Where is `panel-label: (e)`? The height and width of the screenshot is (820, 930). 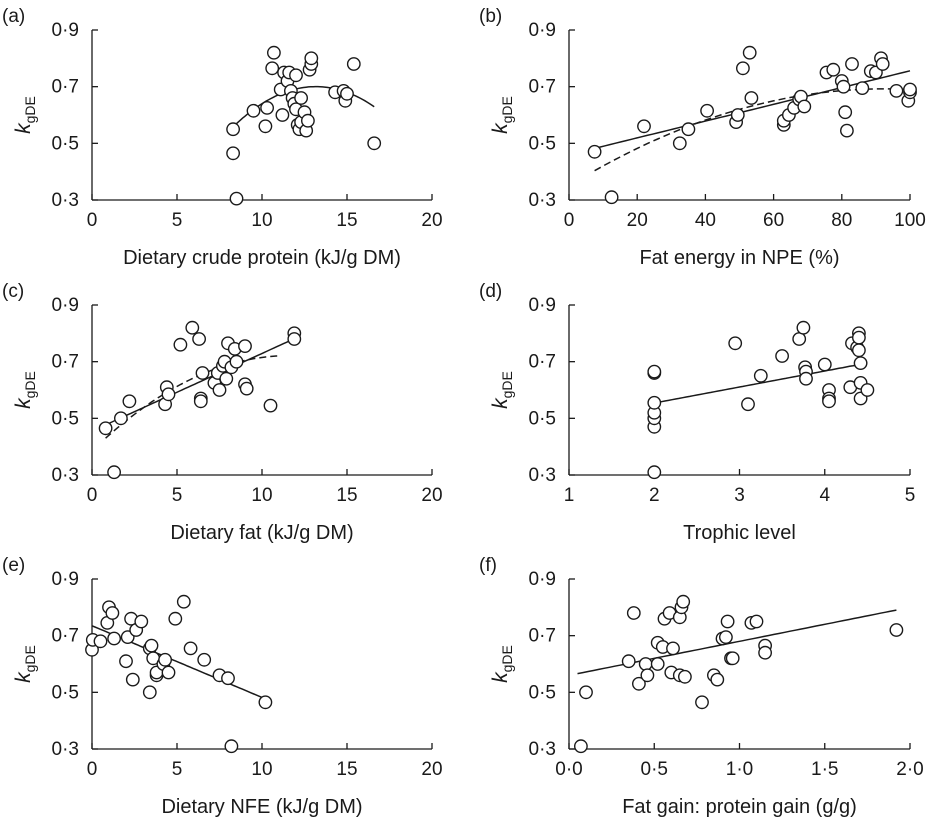 panel-label: (e) is located at coordinates (13, 565).